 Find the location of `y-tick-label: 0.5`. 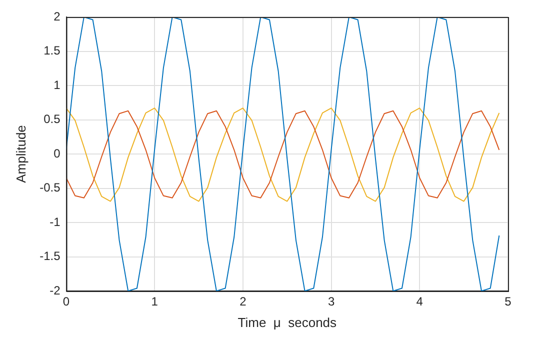

y-tick-label: 0.5 is located at coordinates (52, 119).